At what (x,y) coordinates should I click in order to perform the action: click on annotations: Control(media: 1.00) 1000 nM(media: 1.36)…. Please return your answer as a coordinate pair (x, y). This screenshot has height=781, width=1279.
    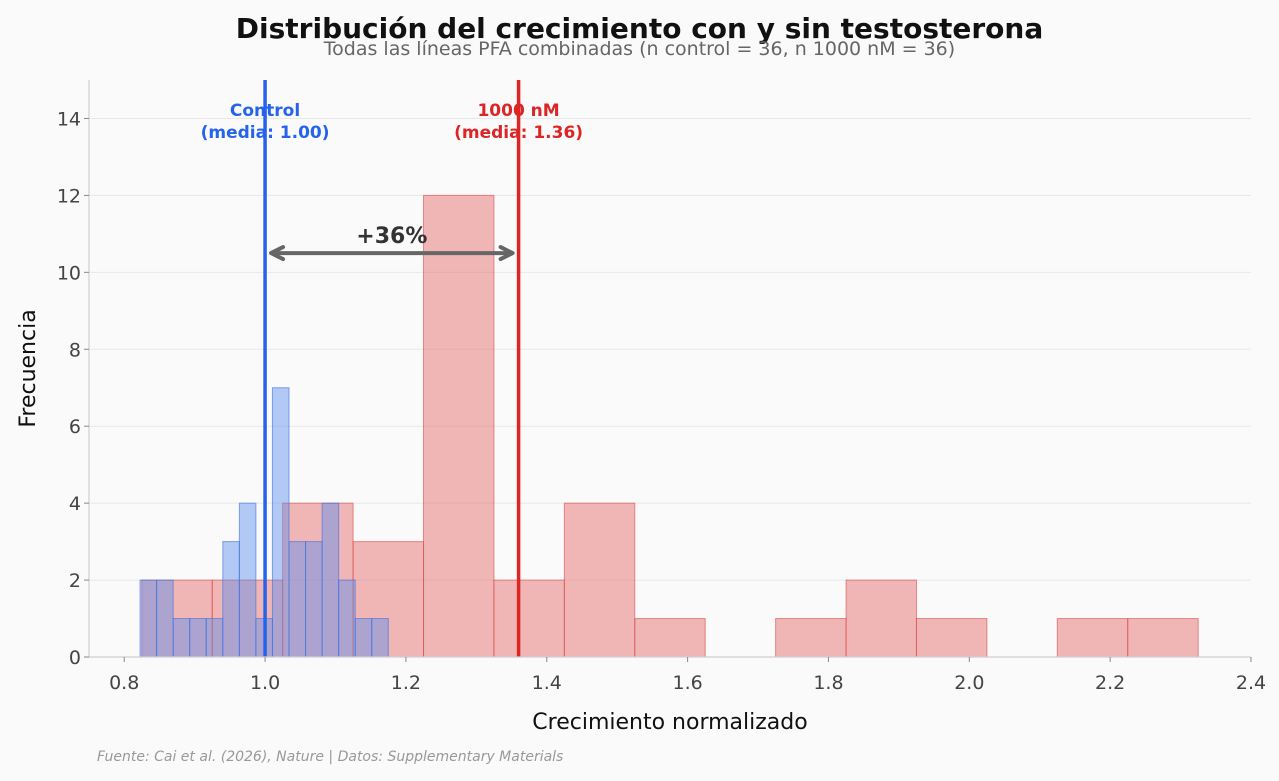
    Looking at the image, I should click on (392, 181).